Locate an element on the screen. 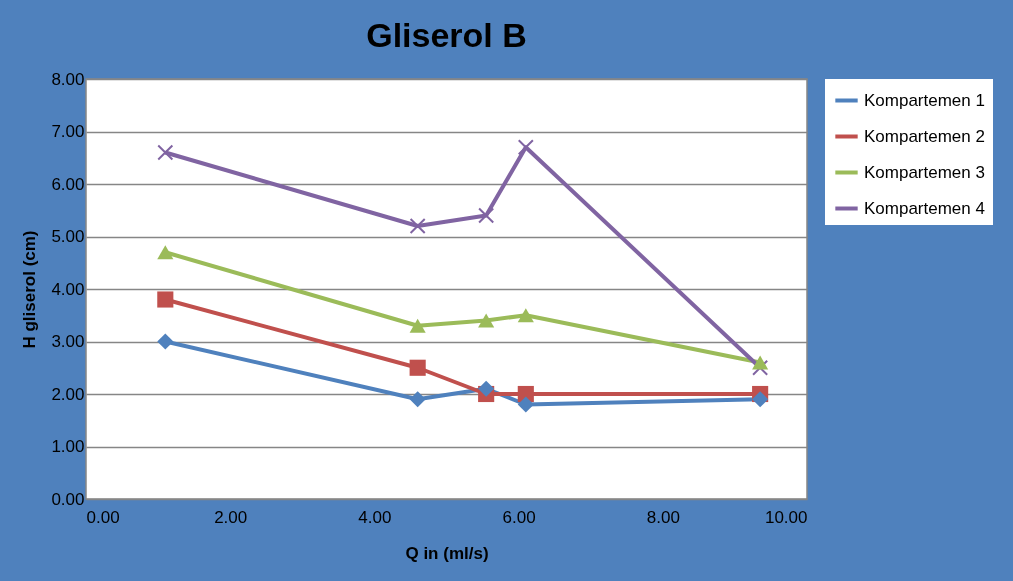  y-tick-label: 5.00 is located at coordinates (68, 236).